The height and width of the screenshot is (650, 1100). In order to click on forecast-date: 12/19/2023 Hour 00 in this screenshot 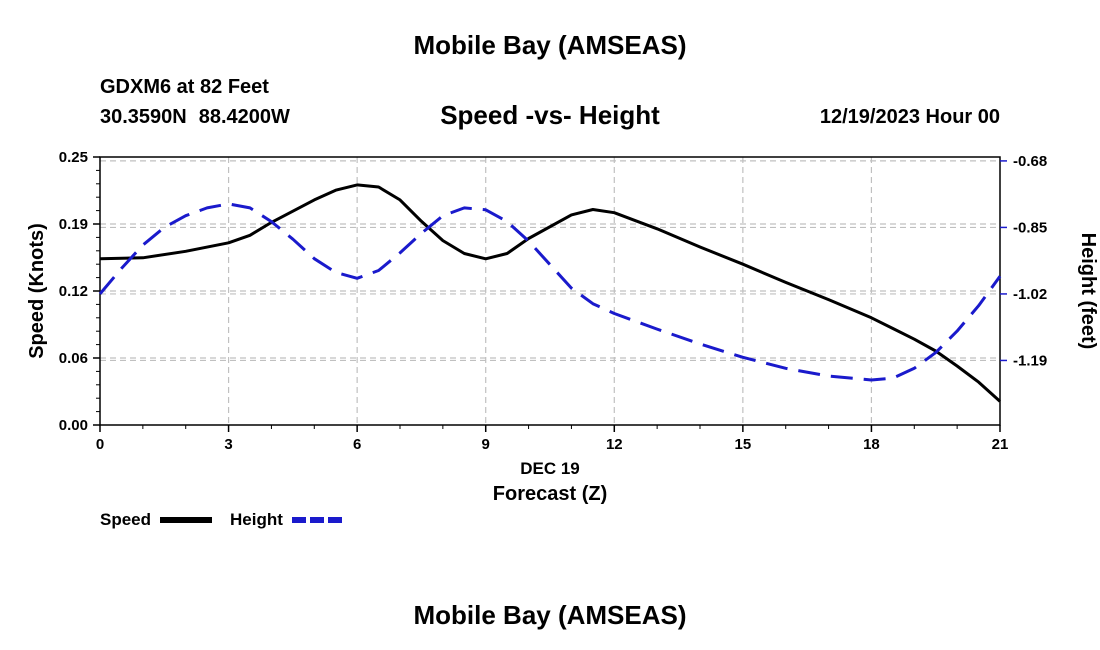, I will do `click(909, 117)`.